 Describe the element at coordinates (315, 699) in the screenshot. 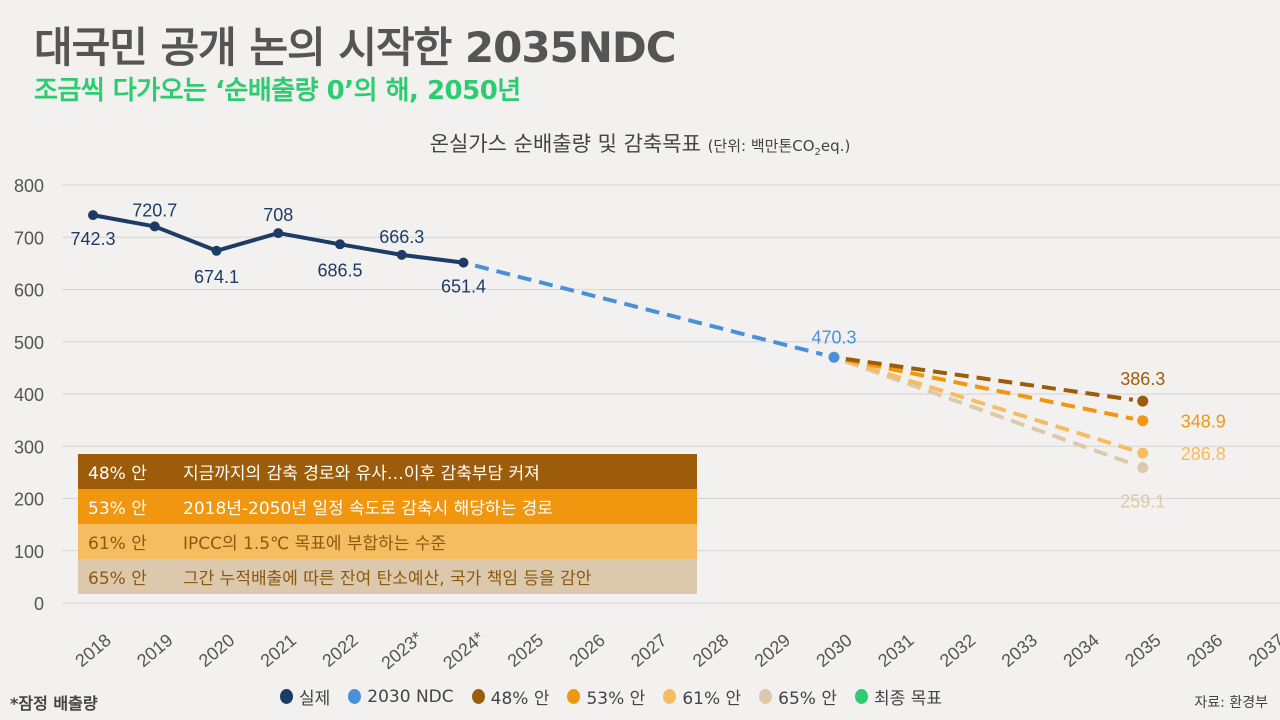

I see `legend-label: 실제` at that location.